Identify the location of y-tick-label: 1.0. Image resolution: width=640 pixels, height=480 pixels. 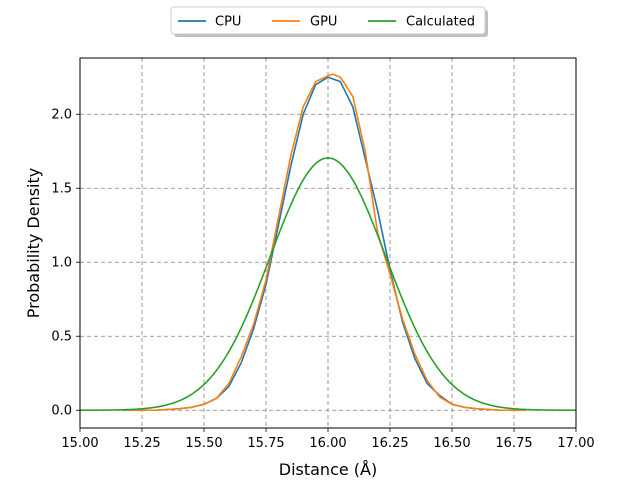
(61, 263).